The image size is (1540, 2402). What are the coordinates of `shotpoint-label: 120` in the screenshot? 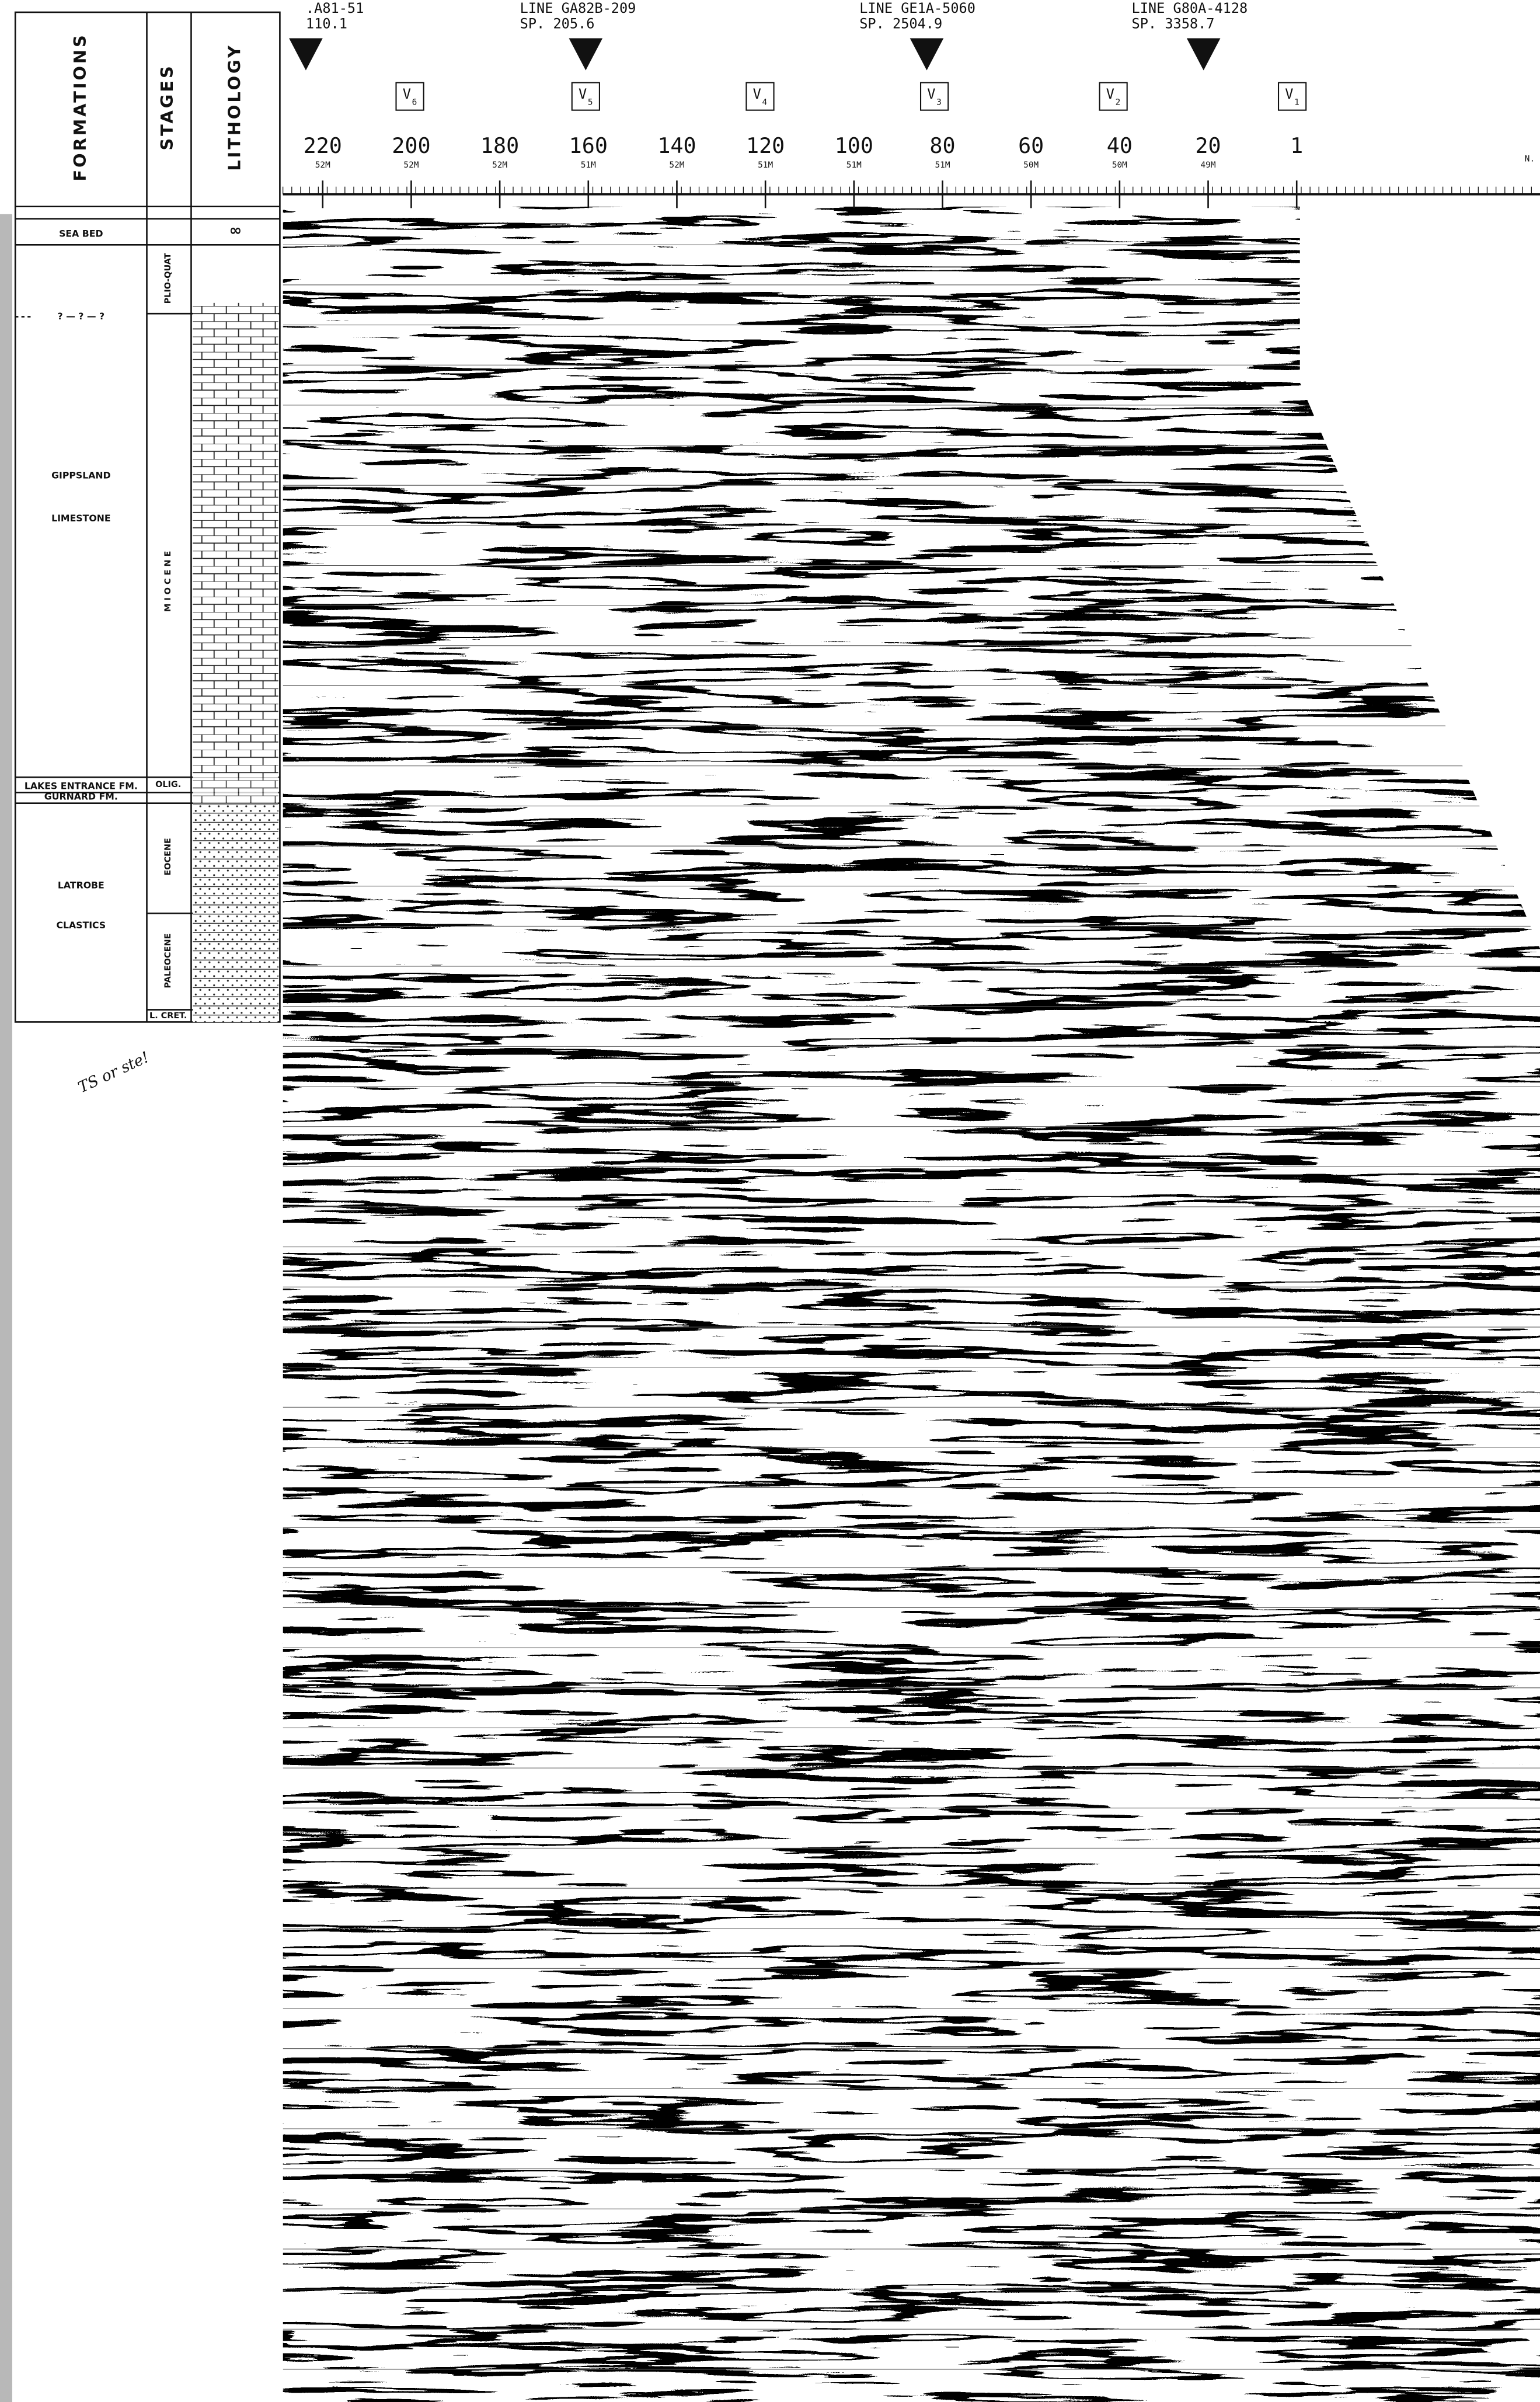 It's located at (766, 145).